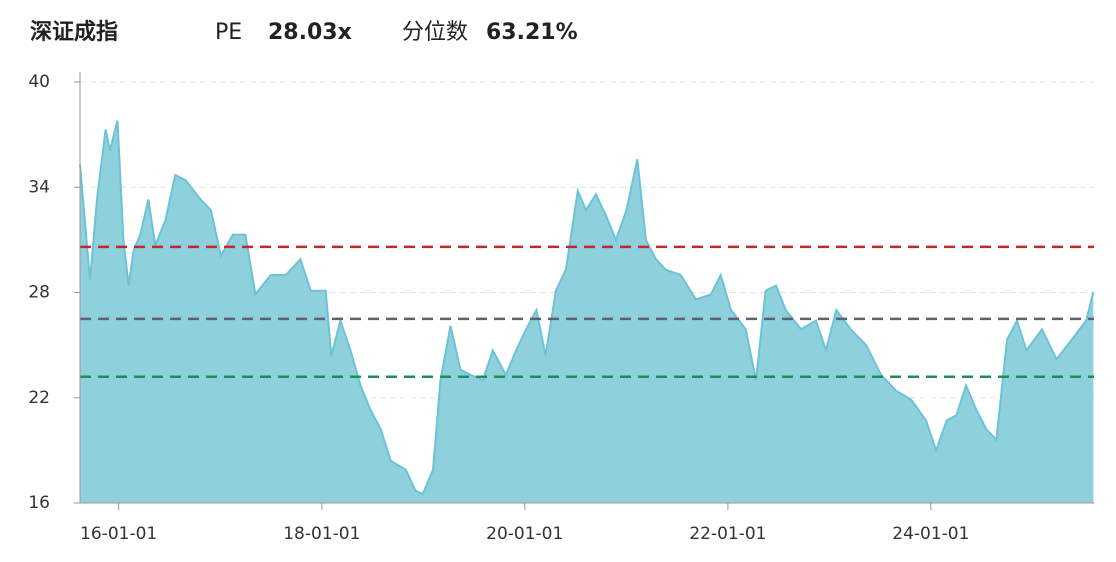  I want to click on y-tick-label: 34, so click(39, 187).